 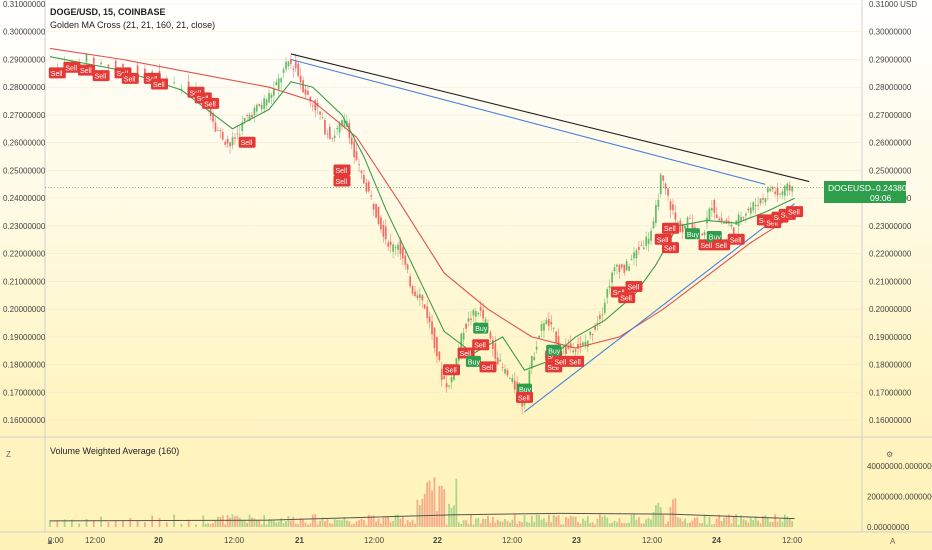 I want to click on right-price-tick-label: 0.27000000, so click(x=890, y=115).